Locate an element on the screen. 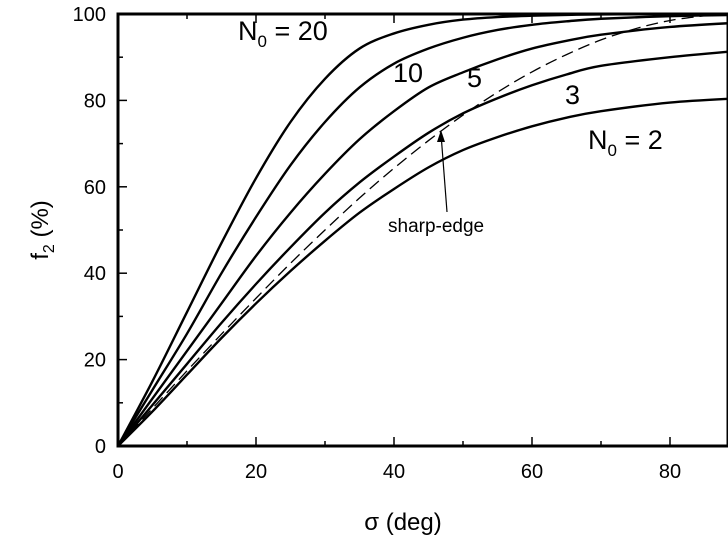  y-axis-ticks: 0 20 40 60 80 100 is located at coordinates (100, 231).